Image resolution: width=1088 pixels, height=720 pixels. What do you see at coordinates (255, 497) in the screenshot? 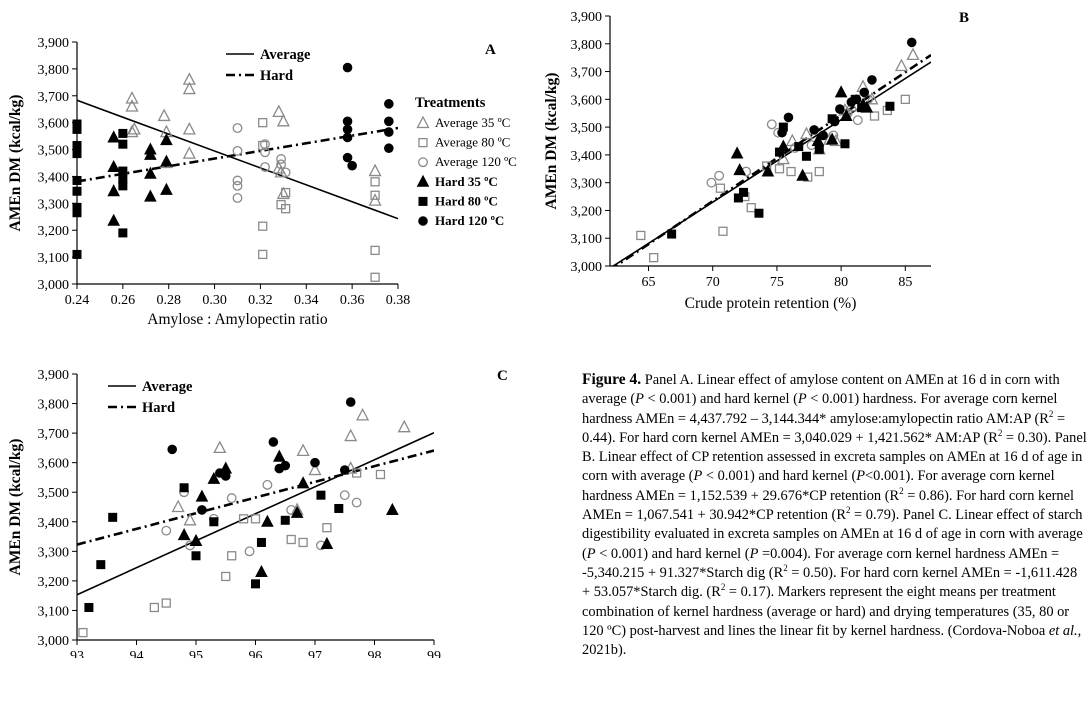
I see `fit-line-hard` at bounding box center [255, 497].